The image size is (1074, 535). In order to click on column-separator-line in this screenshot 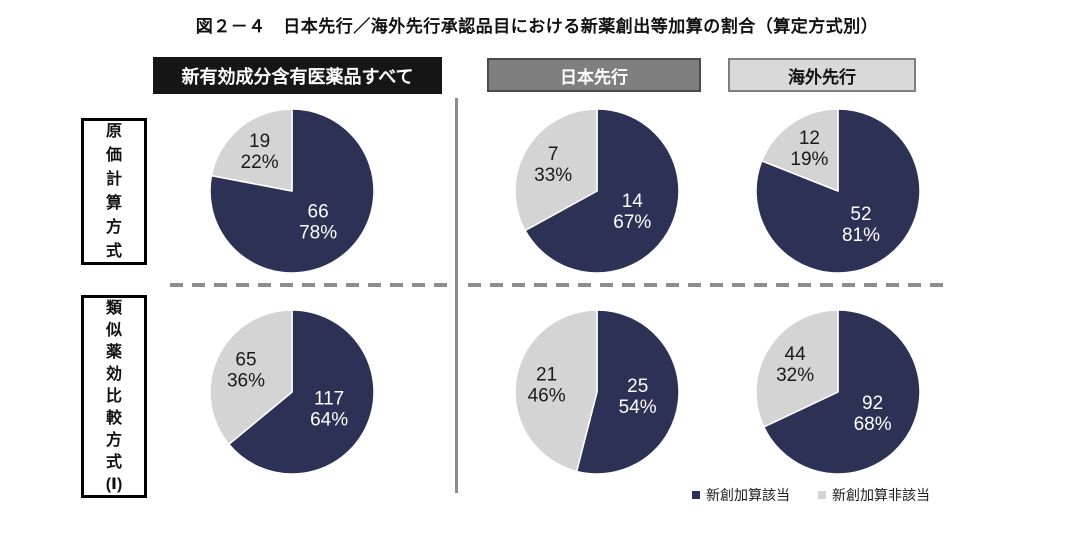, I will do `click(456, 295)`.